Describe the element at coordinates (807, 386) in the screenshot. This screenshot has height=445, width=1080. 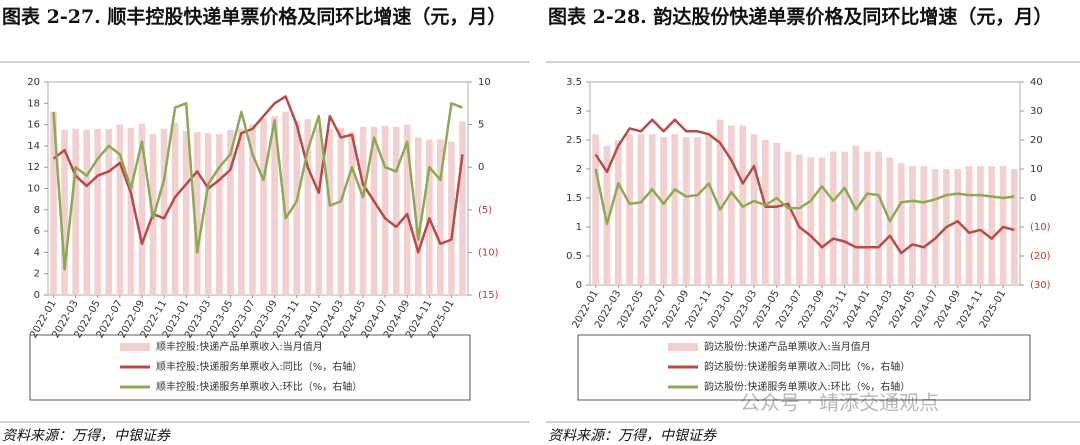
I see `legend-label: 韵达股份:快递服务单票收入:环比（%，右轴）` at that location.